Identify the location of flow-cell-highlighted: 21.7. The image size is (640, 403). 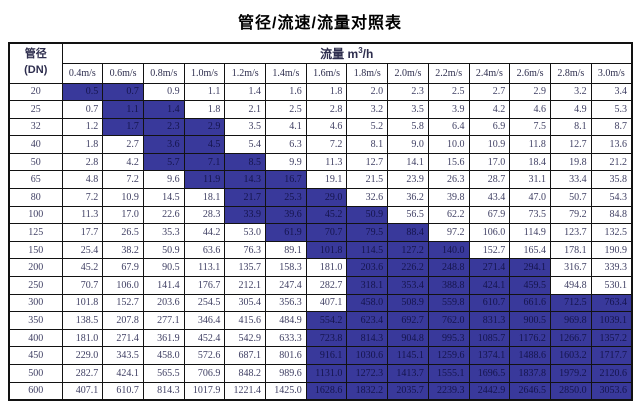
(245, 197).